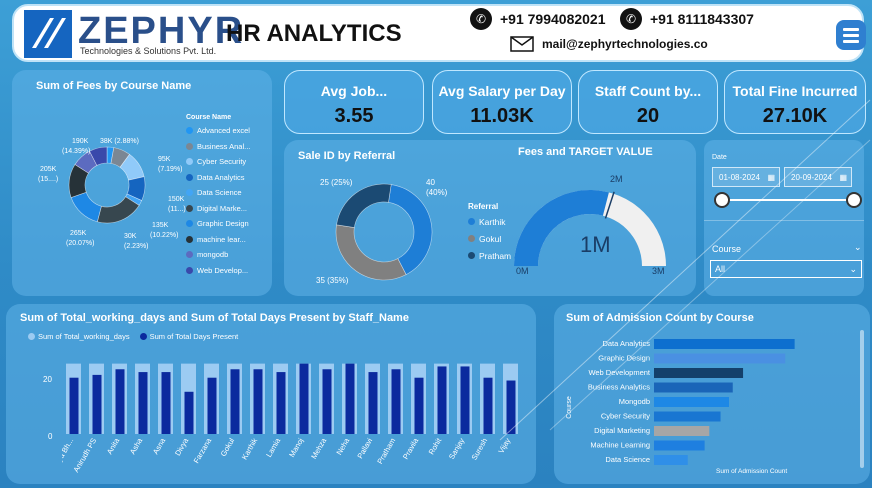  I want to click on zephyr-logo-icon, so click(48, 34).